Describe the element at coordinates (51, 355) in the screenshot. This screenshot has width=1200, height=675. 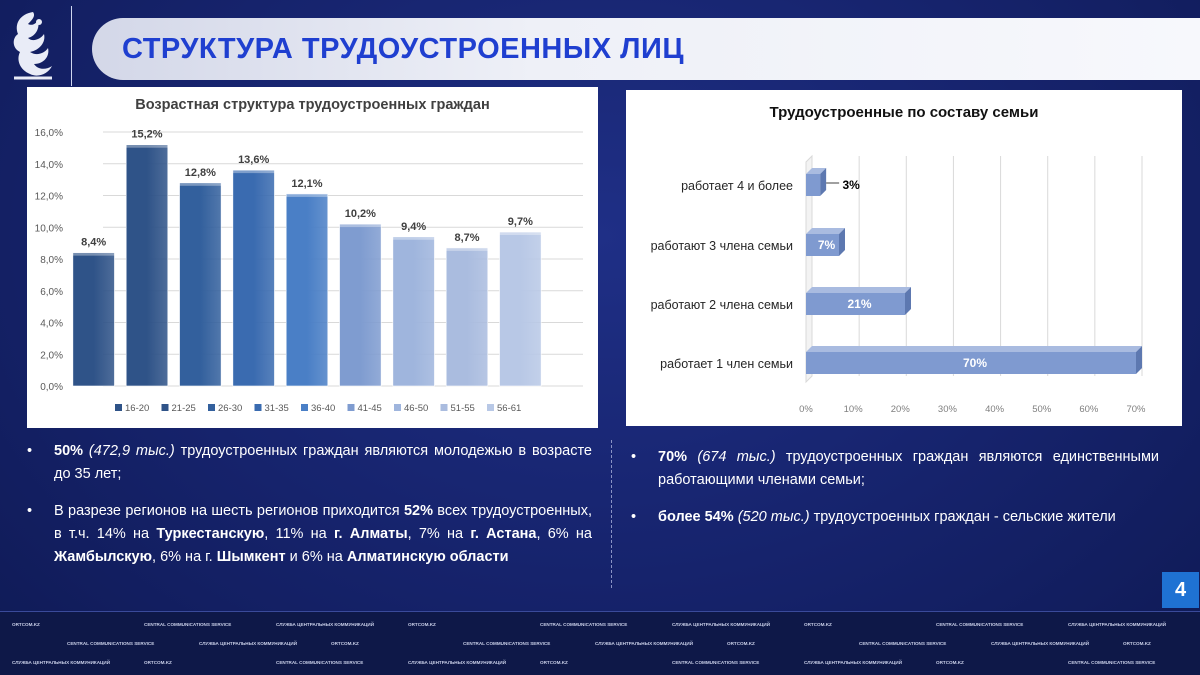
I see `y-tick-label: 2,0%` at that location.